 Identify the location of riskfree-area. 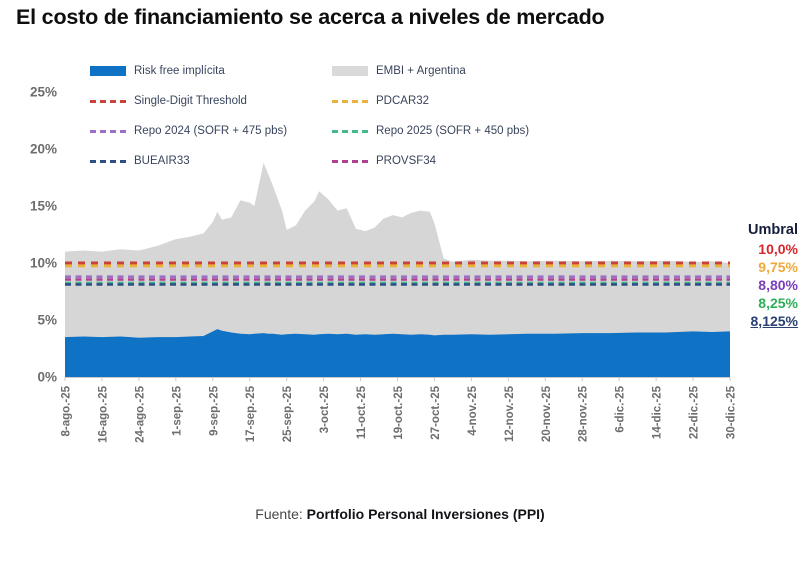
(397, 353).